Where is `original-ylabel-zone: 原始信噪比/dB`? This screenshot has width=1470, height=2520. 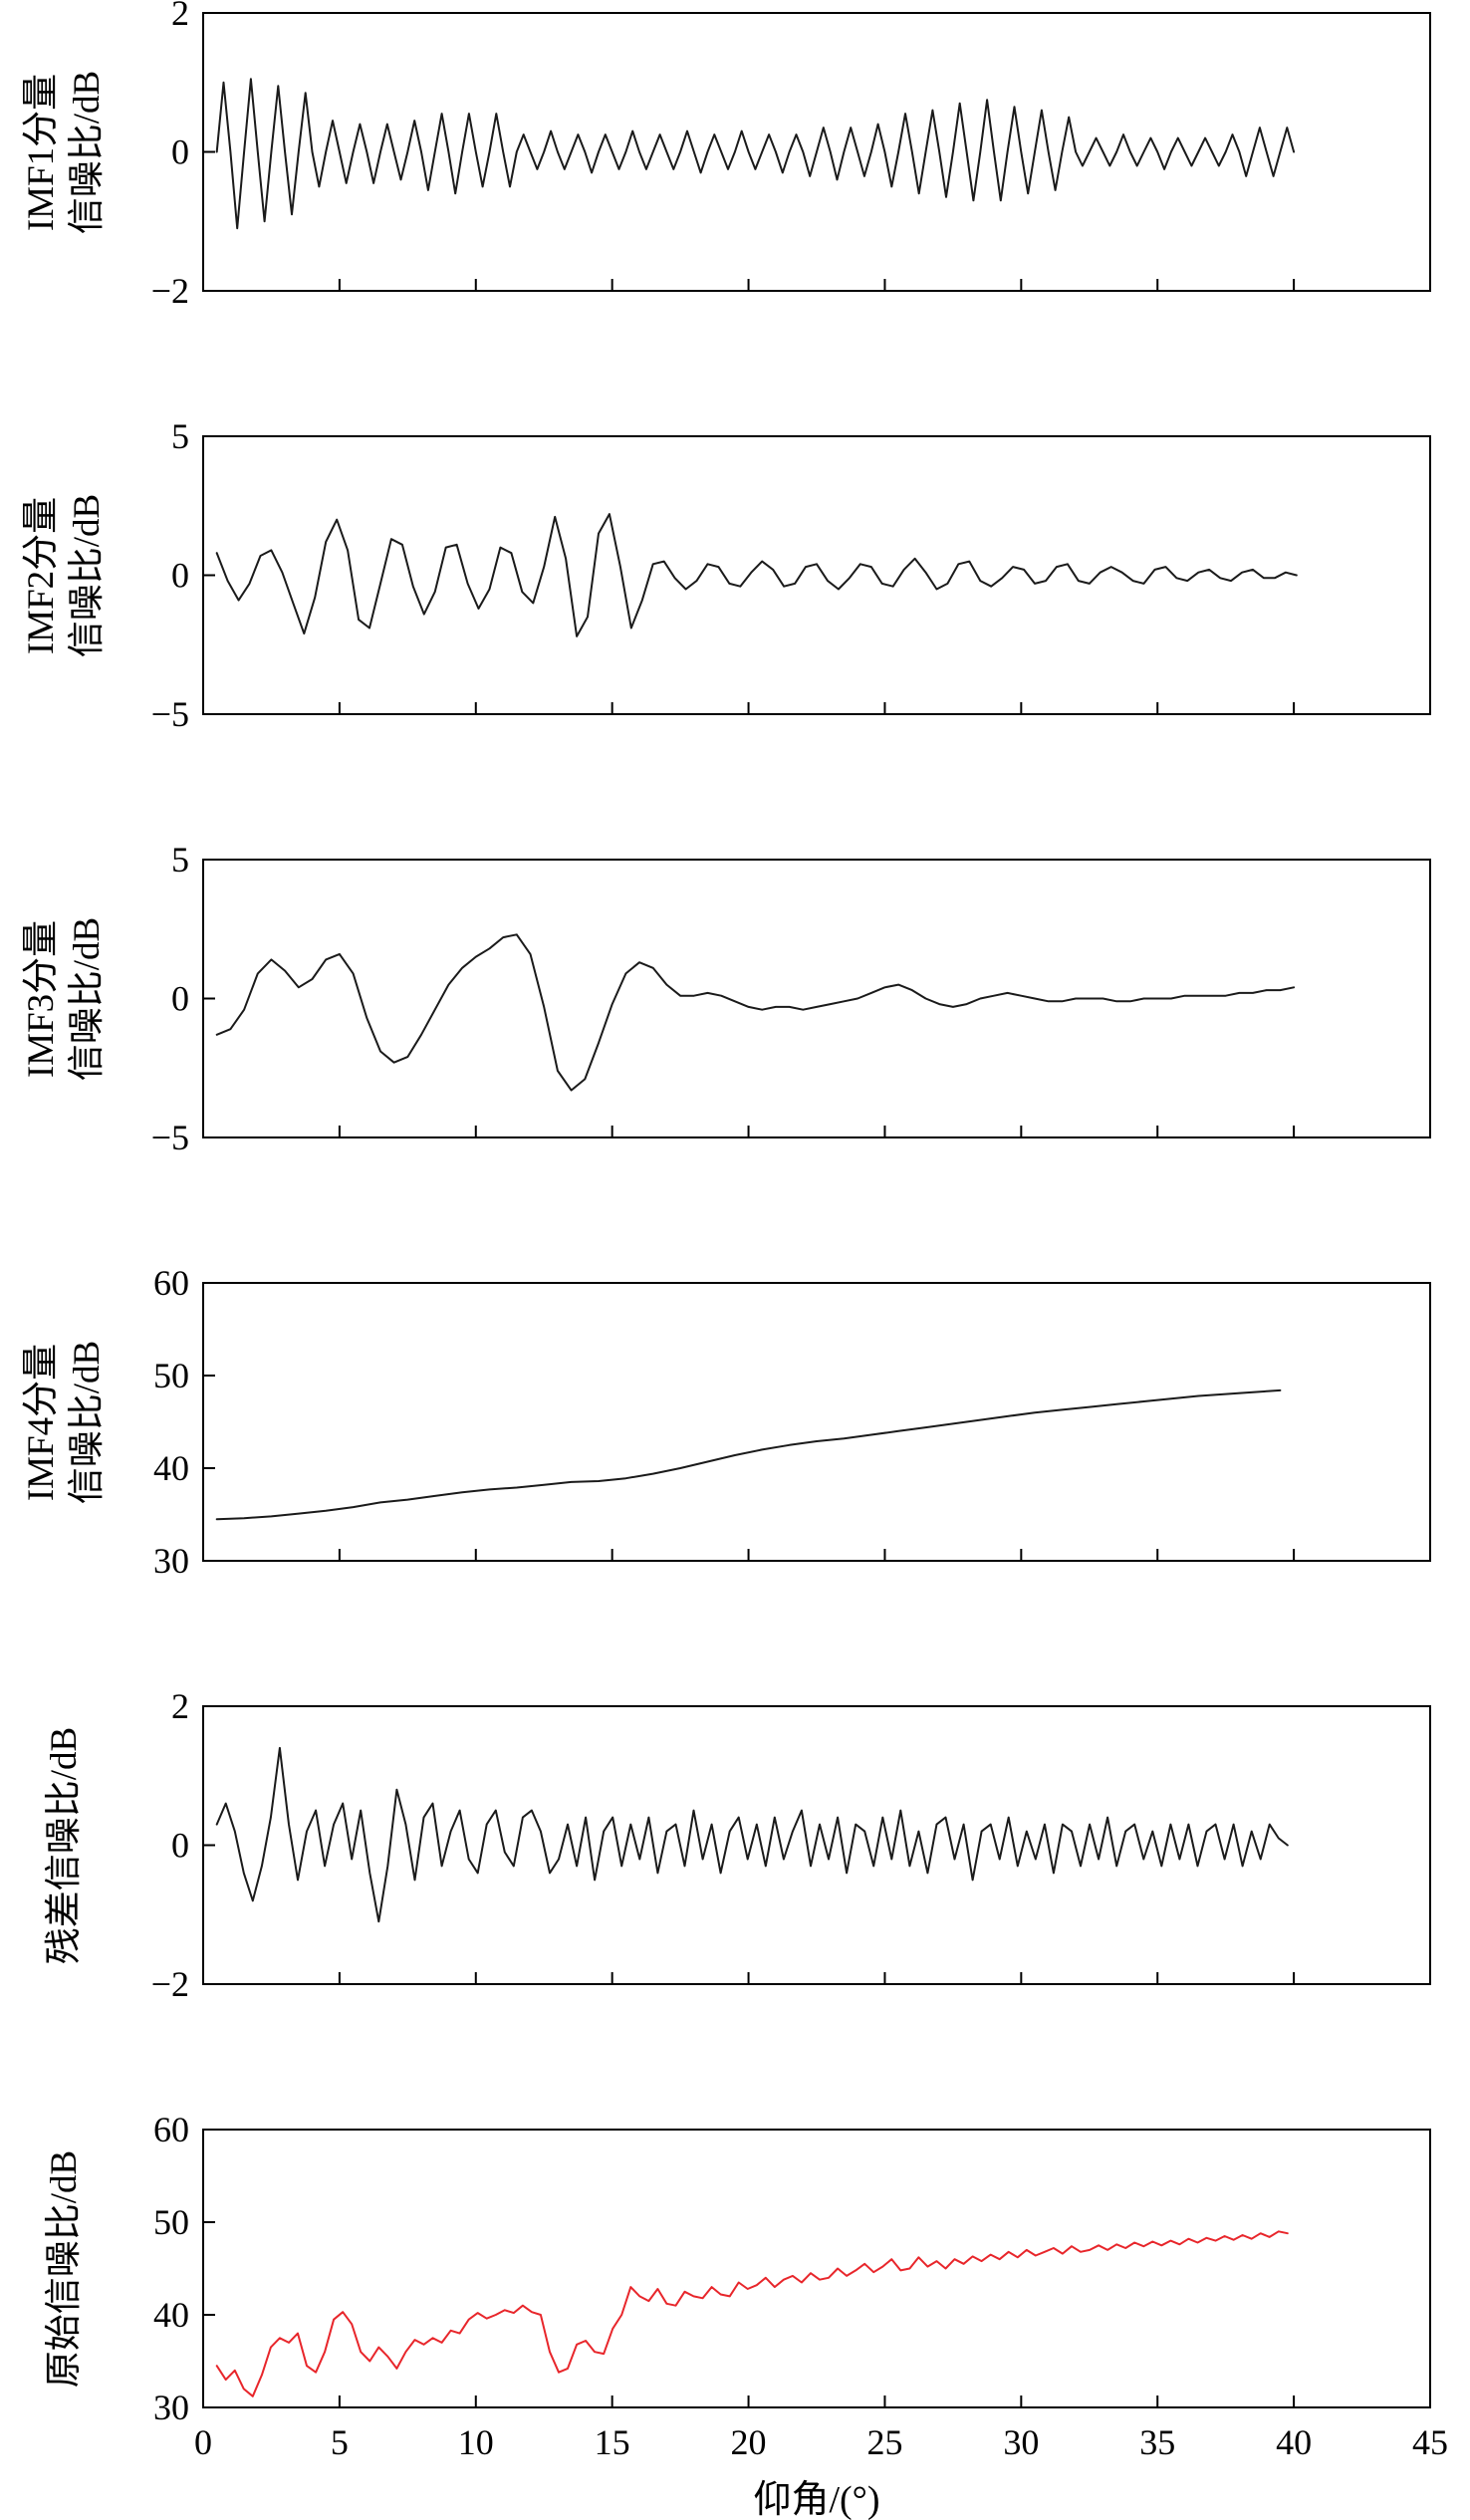 original-ylabel-zone: 原始信噪比/dB is located at coordinates (64, 2268).